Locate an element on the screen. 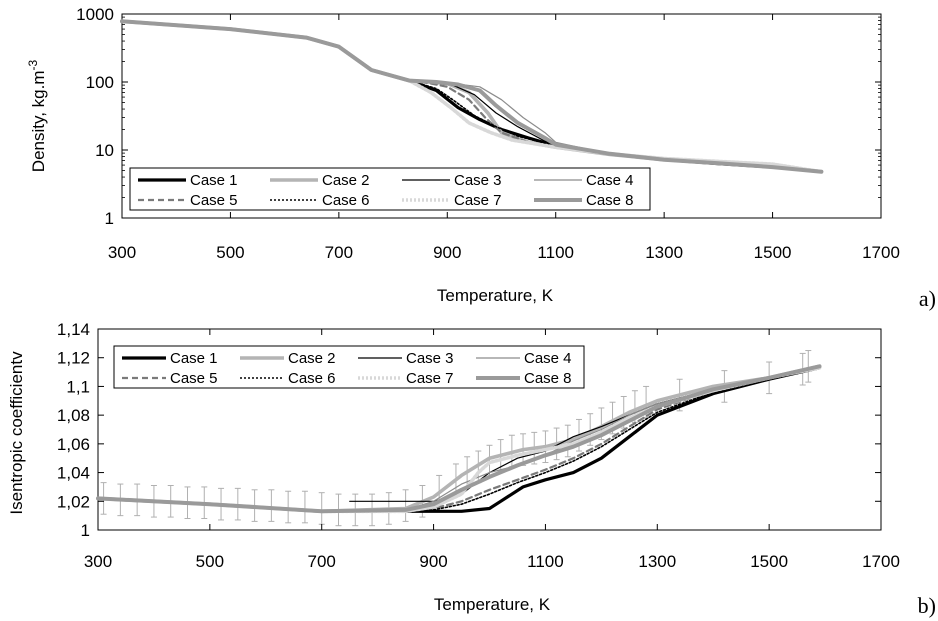  y-axis-label-a: Density, kg.m-3 is located at coordinates (37, 115).